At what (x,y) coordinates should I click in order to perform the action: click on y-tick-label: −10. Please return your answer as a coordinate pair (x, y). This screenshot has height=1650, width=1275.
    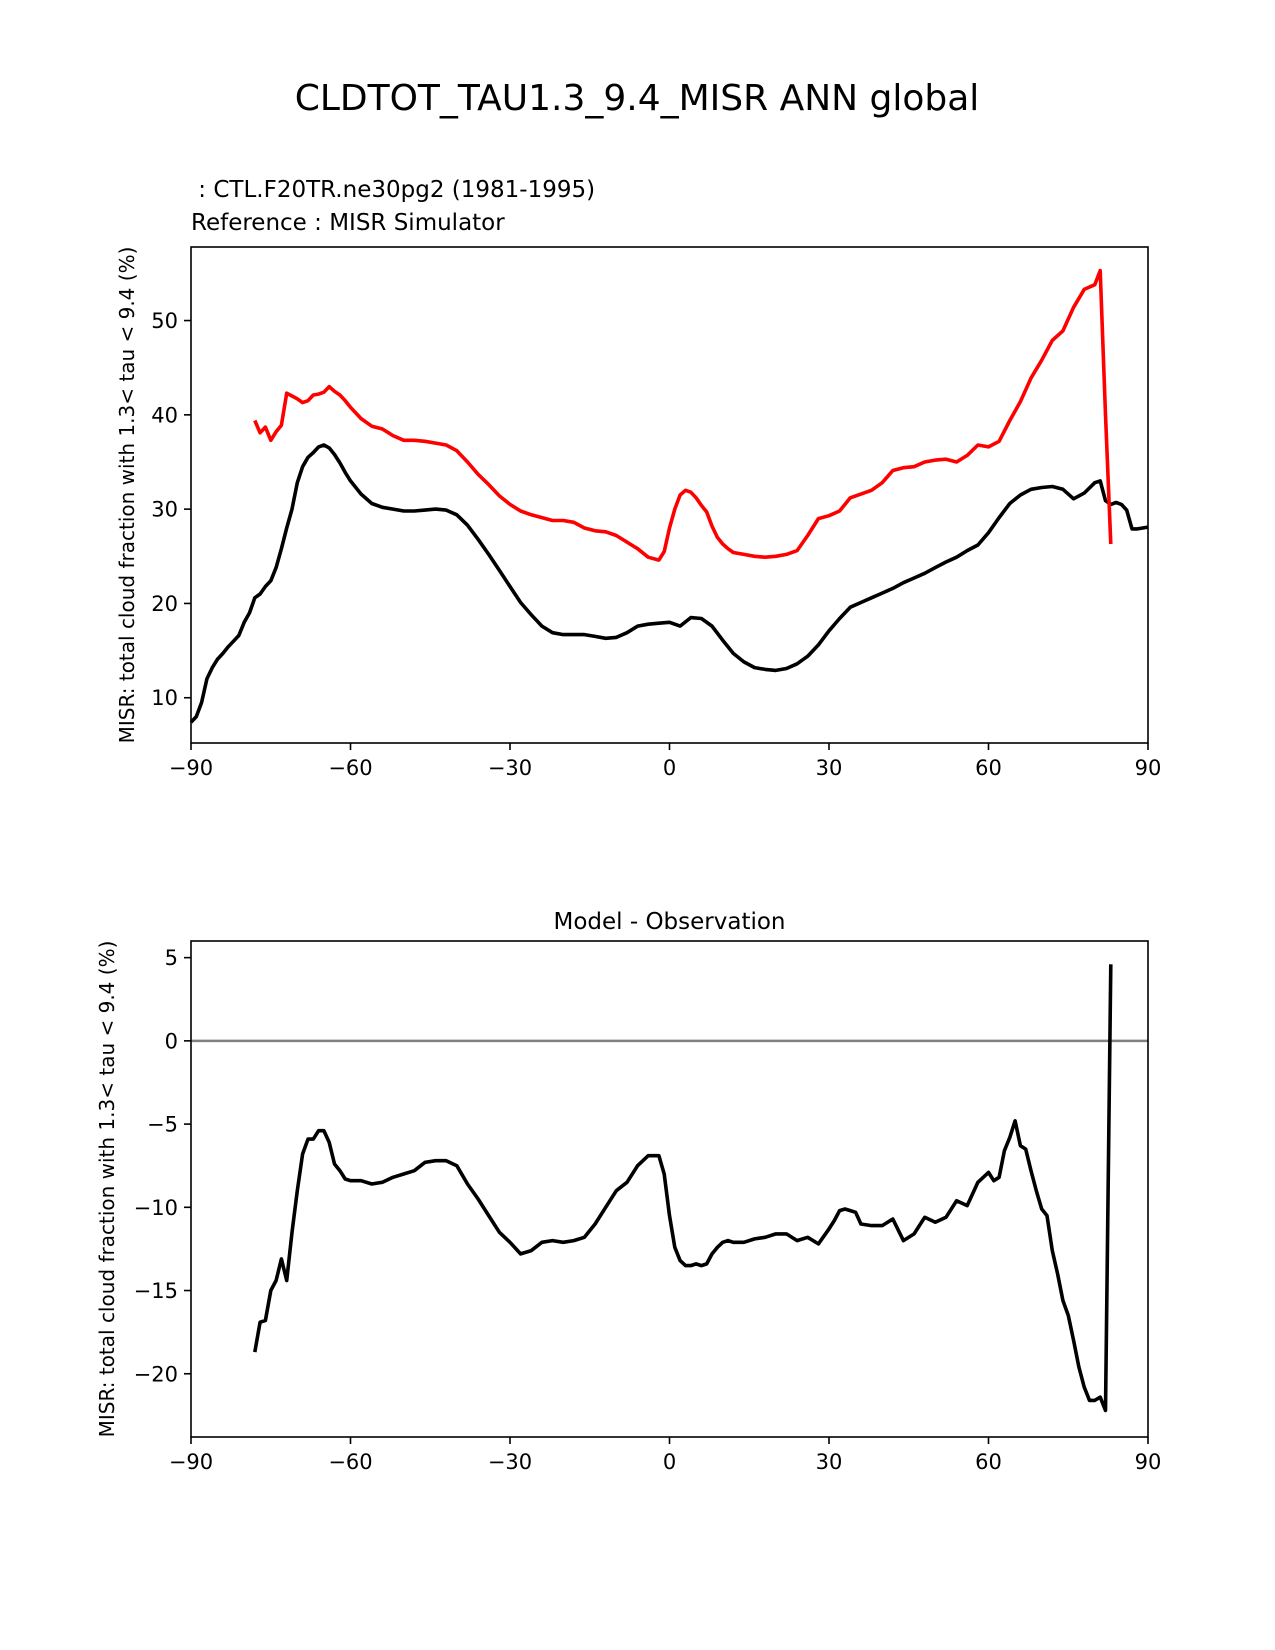
    Looking at the image, I should click on (156, 1208).